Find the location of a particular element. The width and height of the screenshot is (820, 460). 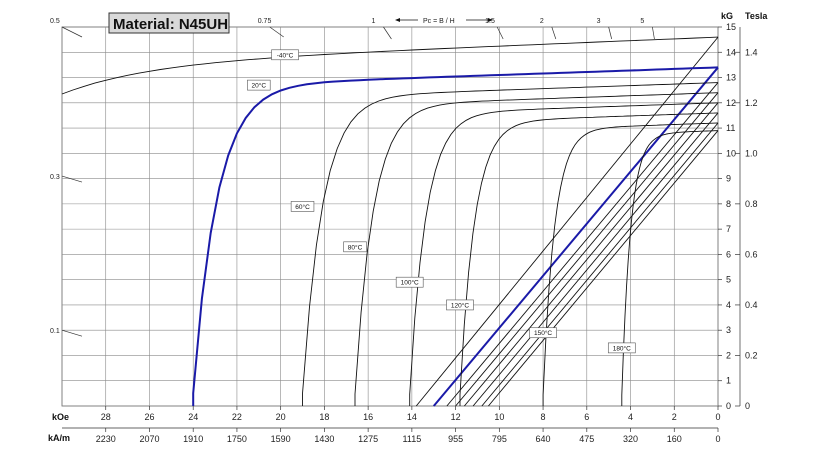

pc-arrow-right-head is located at coordinates (490, 20).